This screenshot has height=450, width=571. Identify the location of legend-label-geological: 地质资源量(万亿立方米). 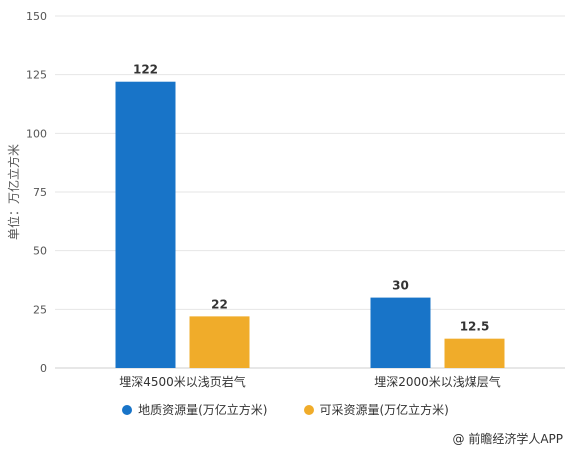
(203, 410).